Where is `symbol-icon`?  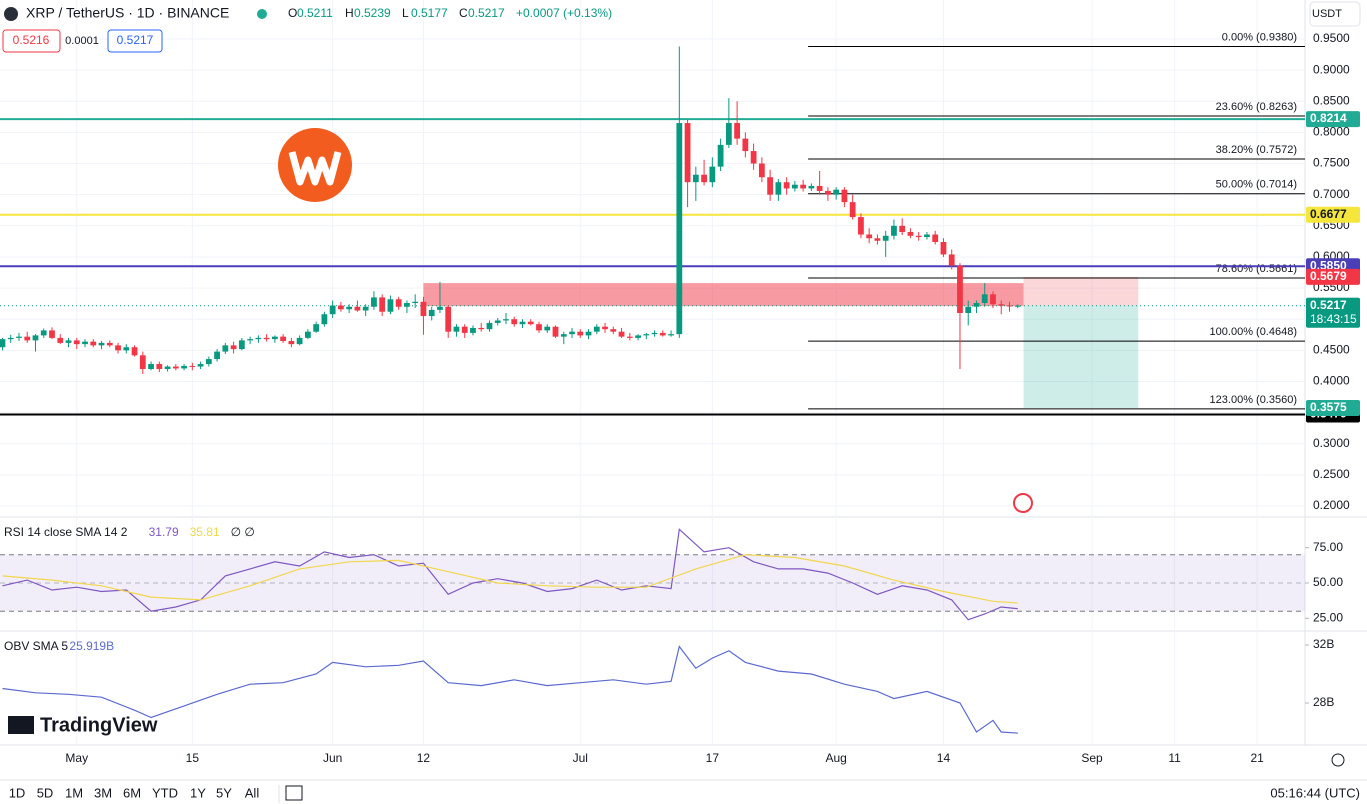 symbol-icon is located at coordinates (11, 14).